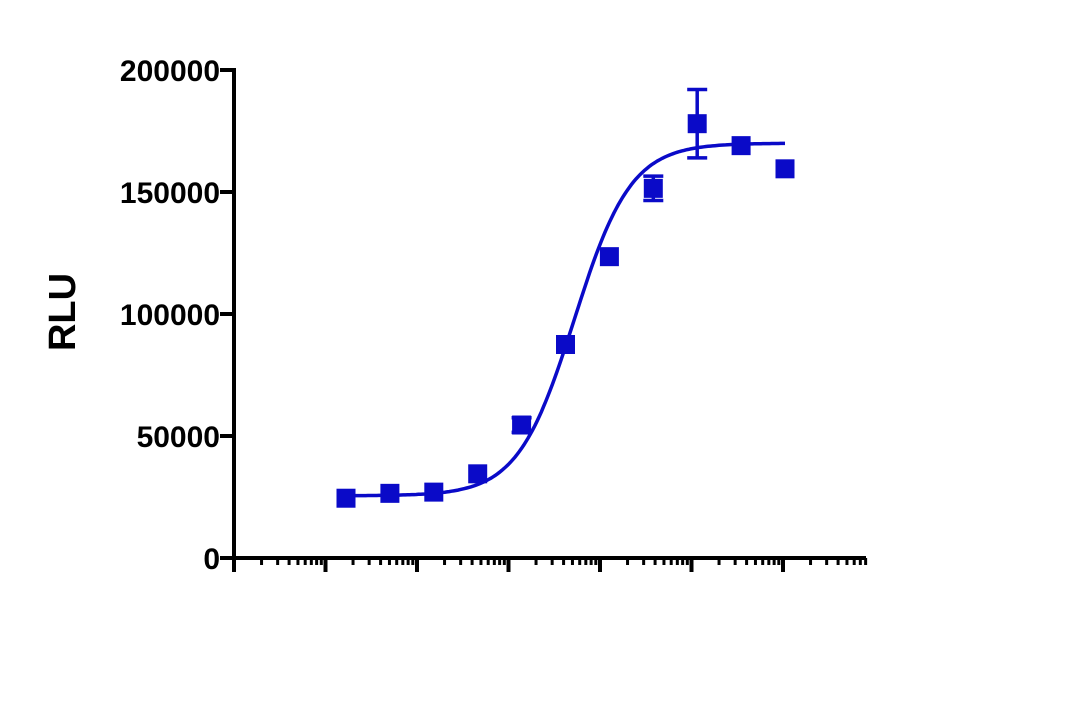  What do you see at coordinates (63, 312) in the screenshot?
I see `y-axis-label: RLU` at bounding box center [63, 312].